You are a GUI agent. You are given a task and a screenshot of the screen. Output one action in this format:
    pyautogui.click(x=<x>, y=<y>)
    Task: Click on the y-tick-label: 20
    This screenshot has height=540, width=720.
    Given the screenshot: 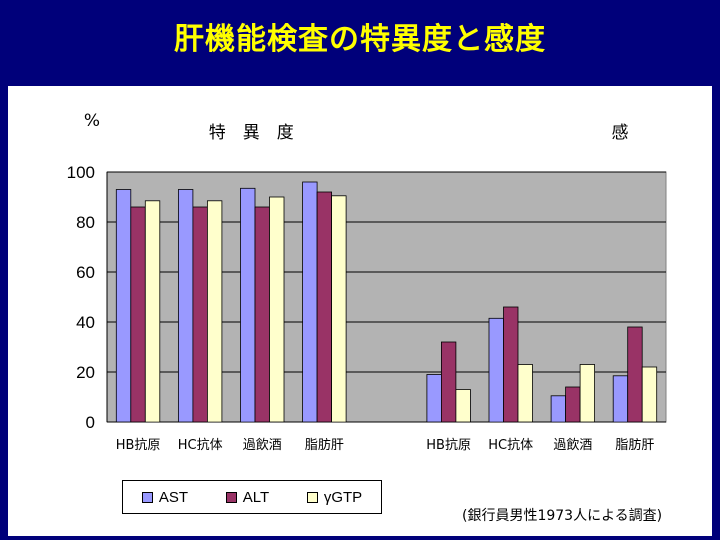 What is the action you would take?
    pyautogui.click(x=85, y=372)
    